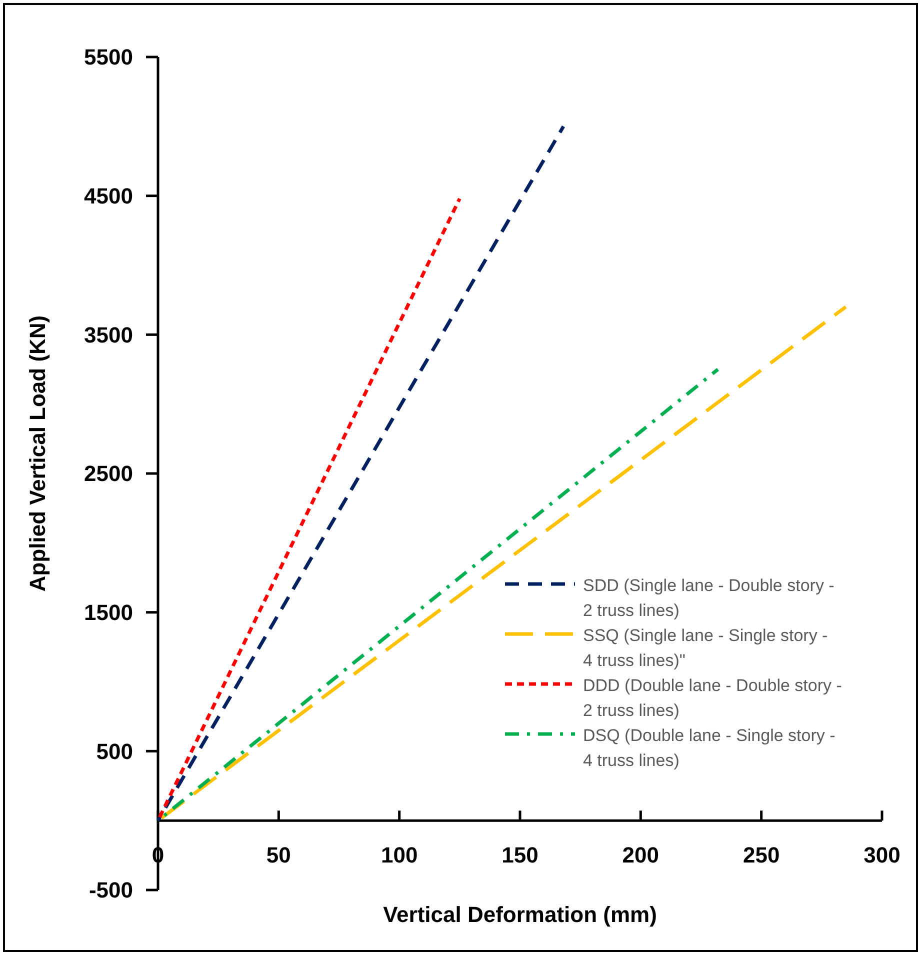 Image resolution: width=921 pixels, height=955 pixels. I want to click on y-axis-title: Applied Vertical Load (KN), so click(37, 453).